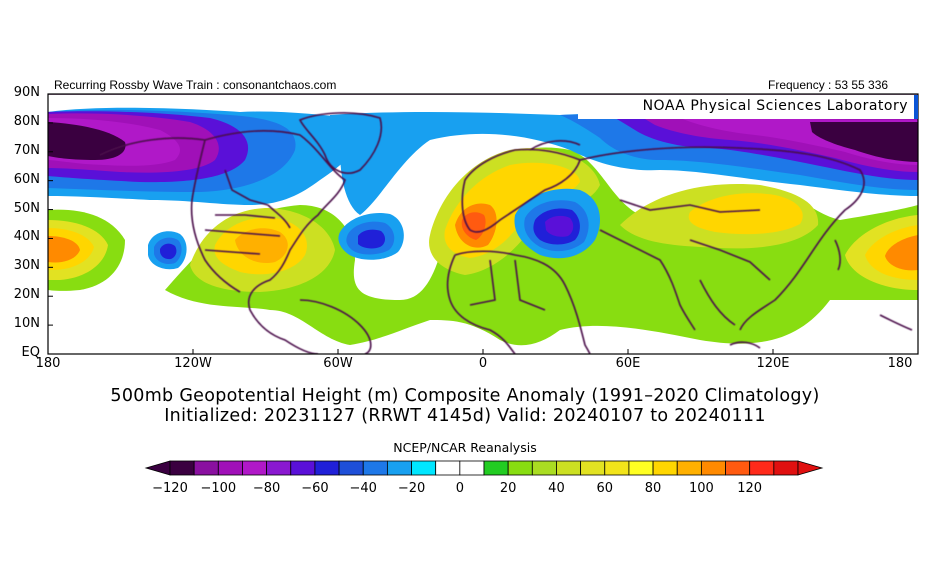 The width and height of the screenshot is (930, 580). I want to click on colorbar-tick-label: 120, so click(750, 488).